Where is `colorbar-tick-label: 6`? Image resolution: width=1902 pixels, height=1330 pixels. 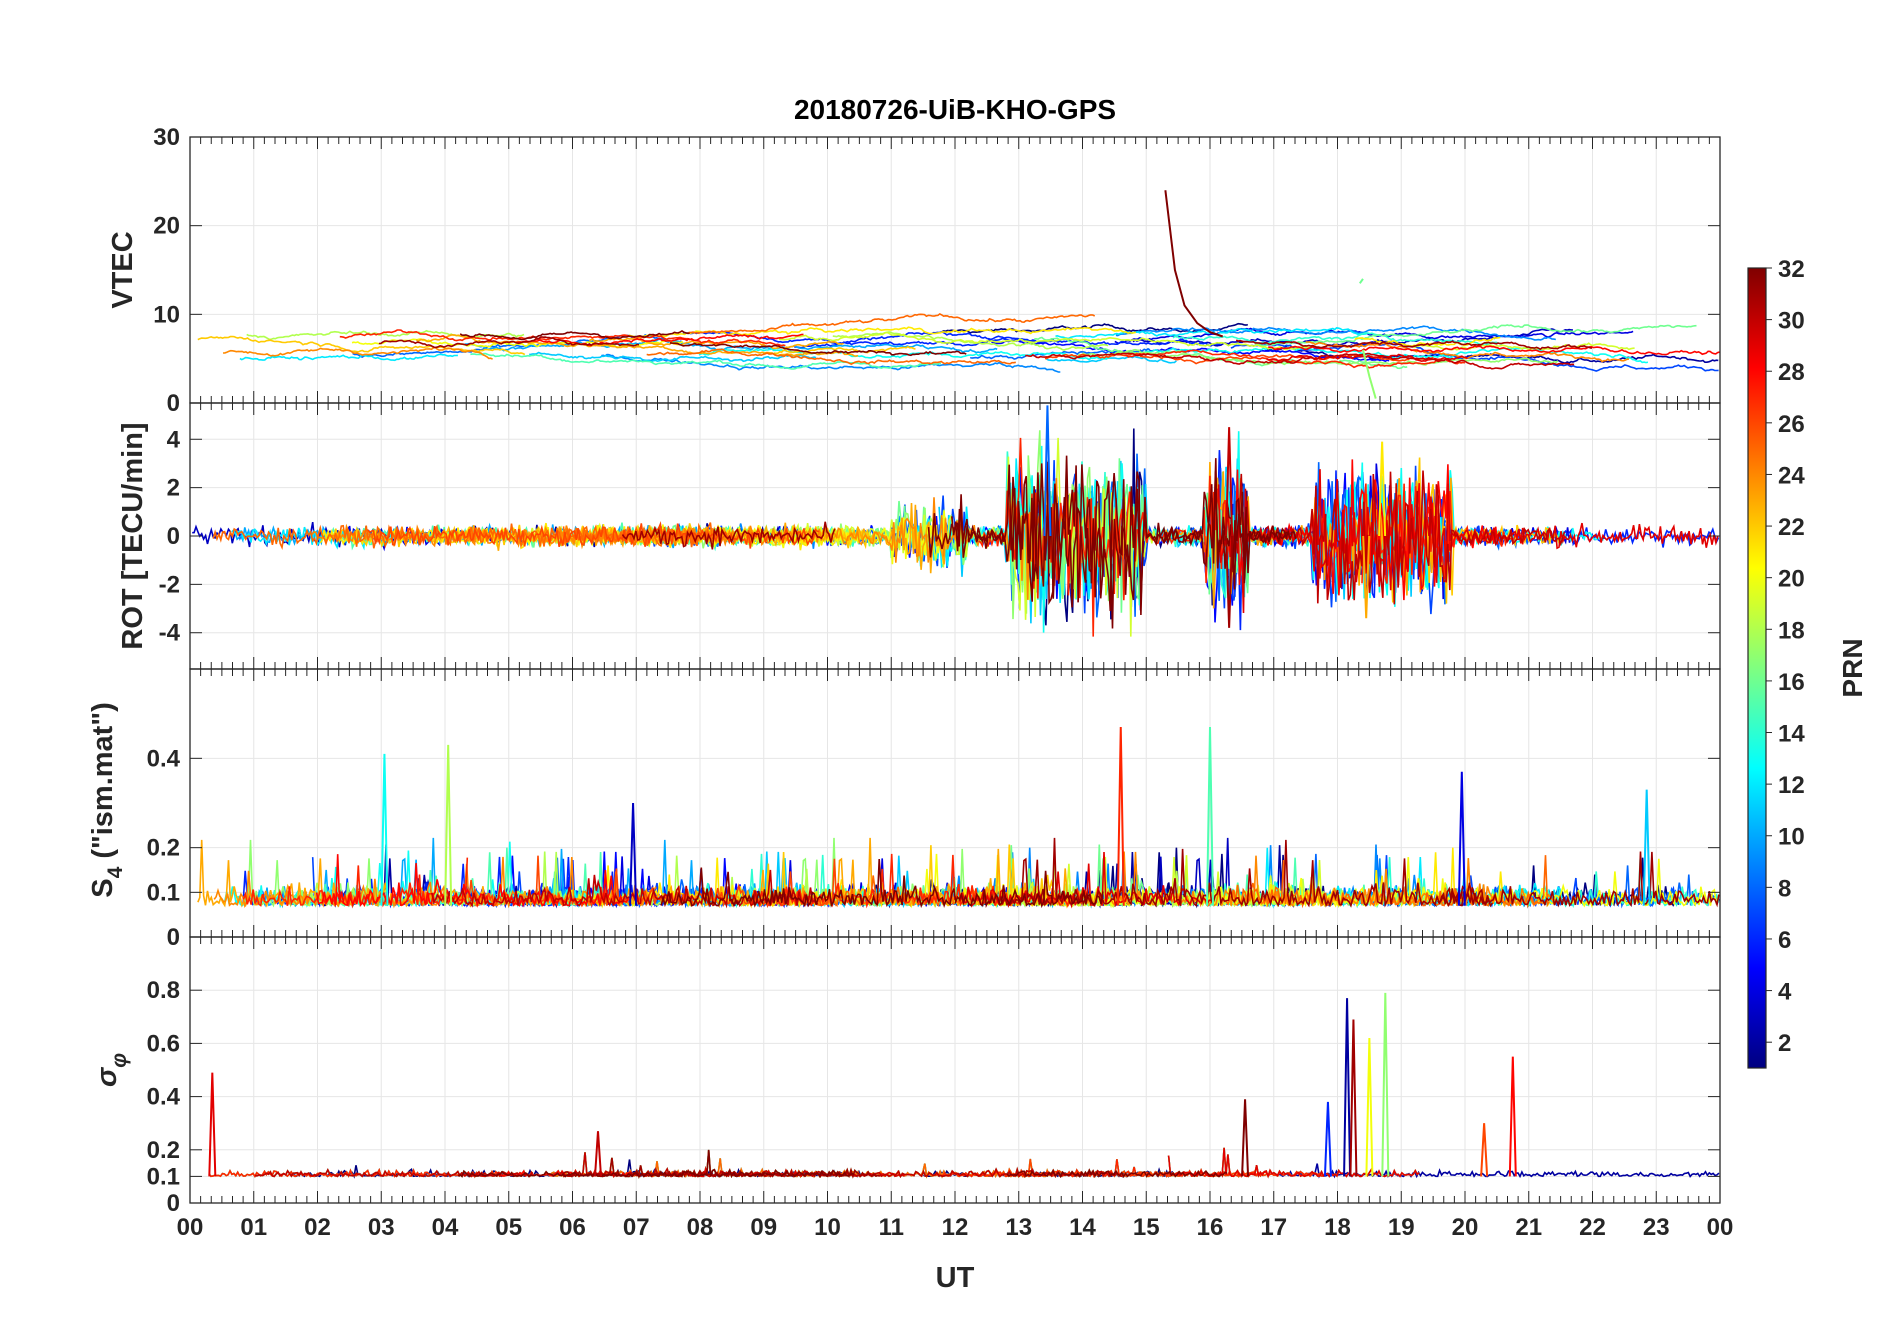
colorbar-tick-label: 6 is located at coordinates (1784, 940).